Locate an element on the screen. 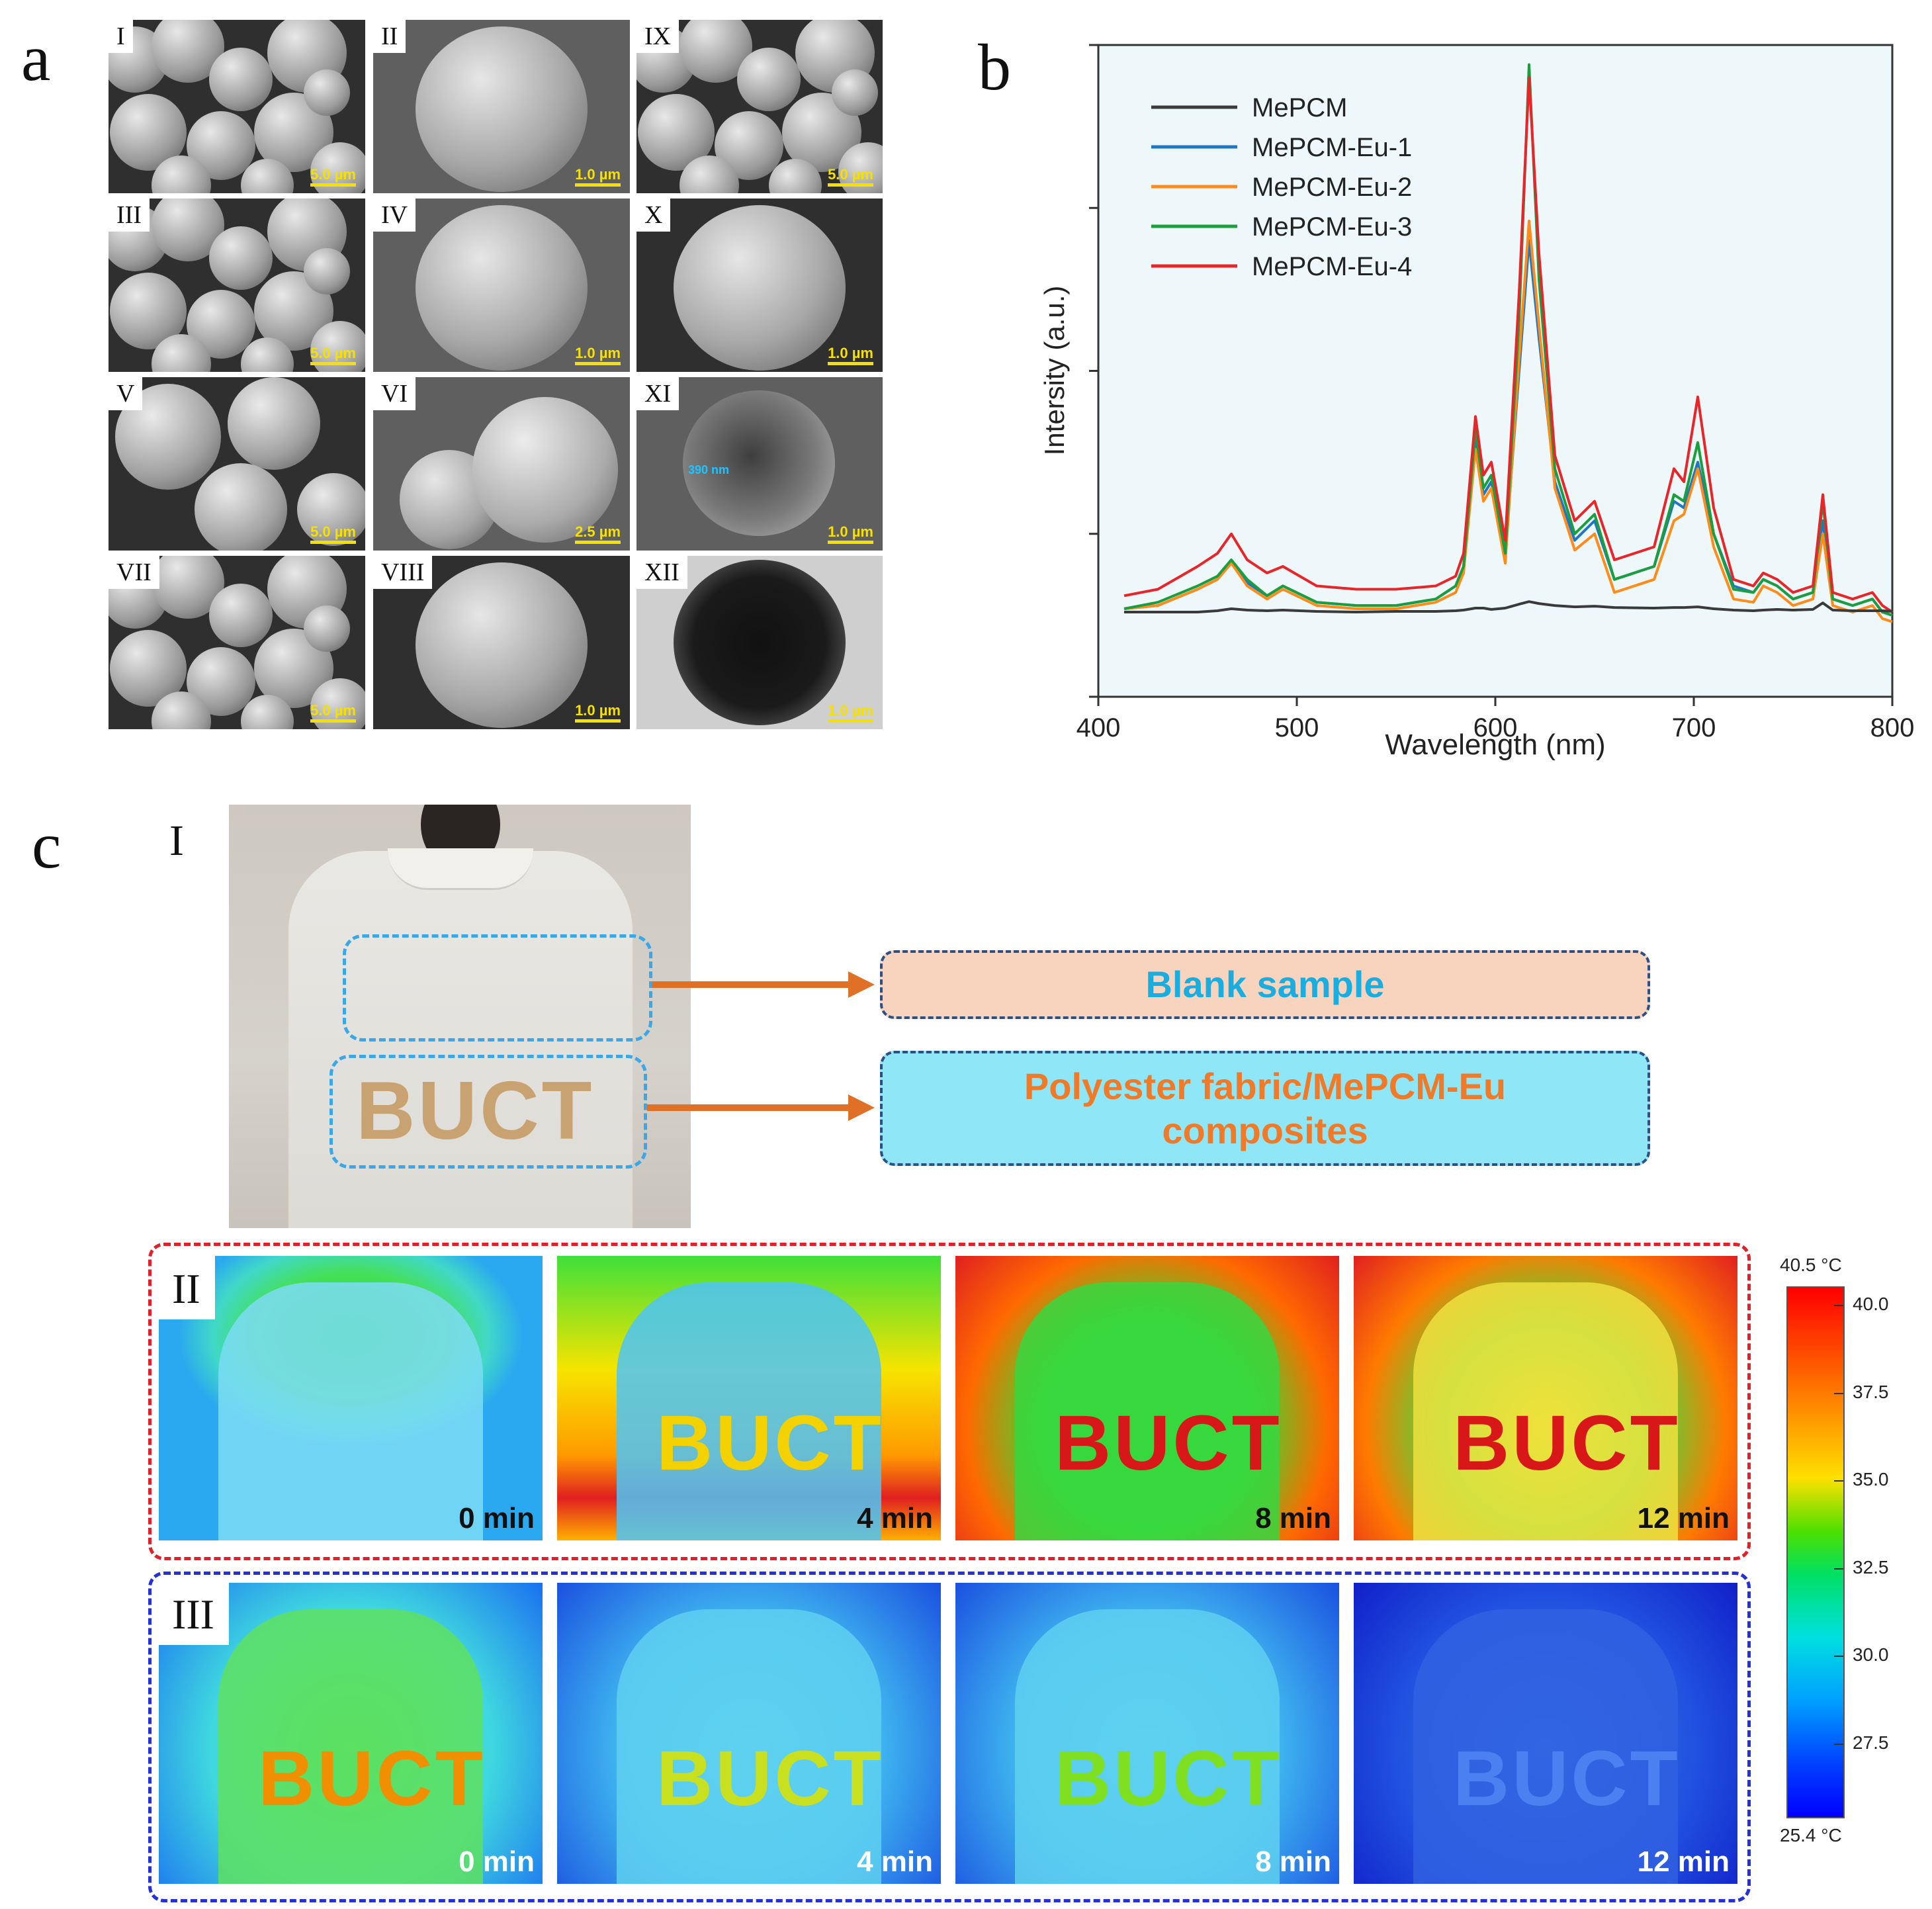 Image resolution: width=1932 pixels, height=1909 pixels. thermal-image-ii-1: BUCT 4 min is located at coordinates (749, 1398).